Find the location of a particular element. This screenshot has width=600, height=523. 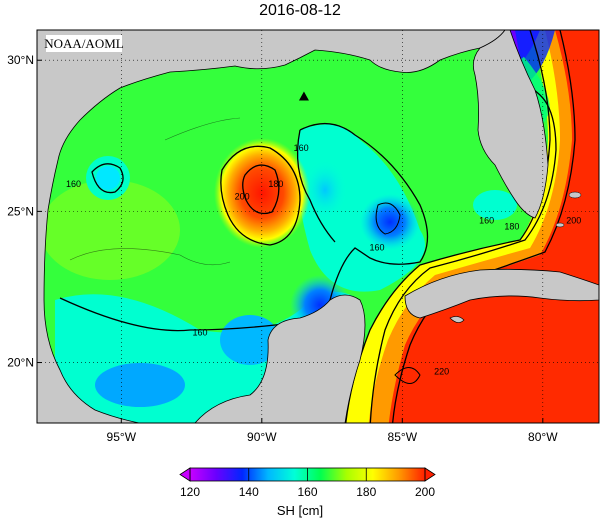

lat-tick-label: 25°N is located at coordinates (20, 211).